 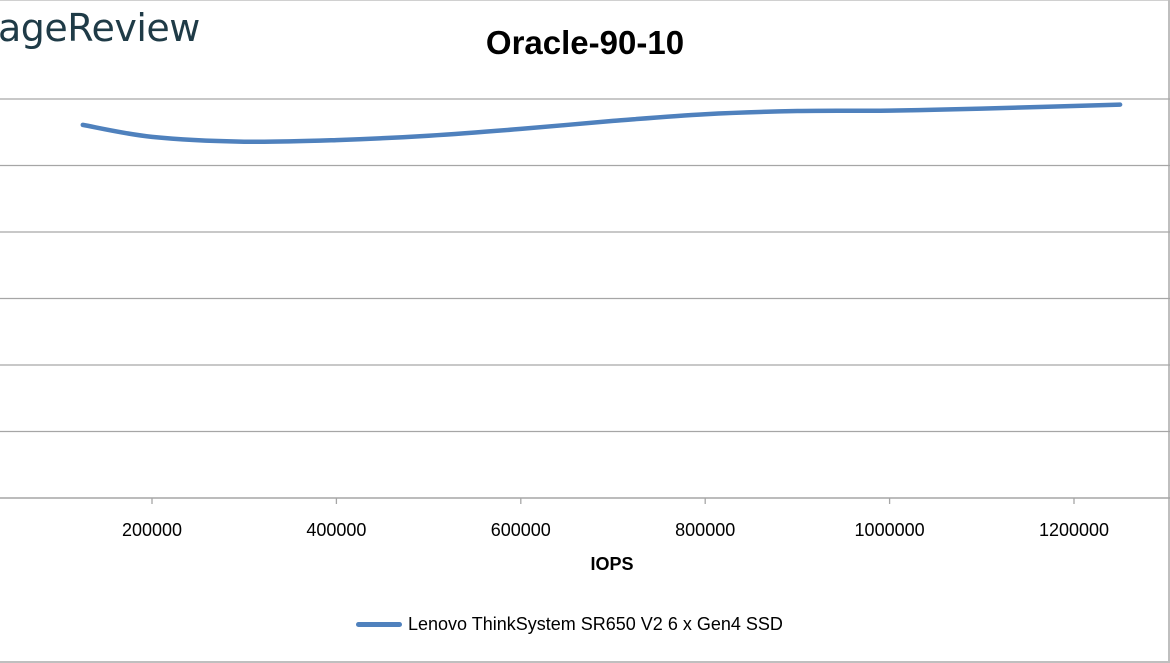 I want to click on x-tick-label: 200000, so click(x=152, y=530).